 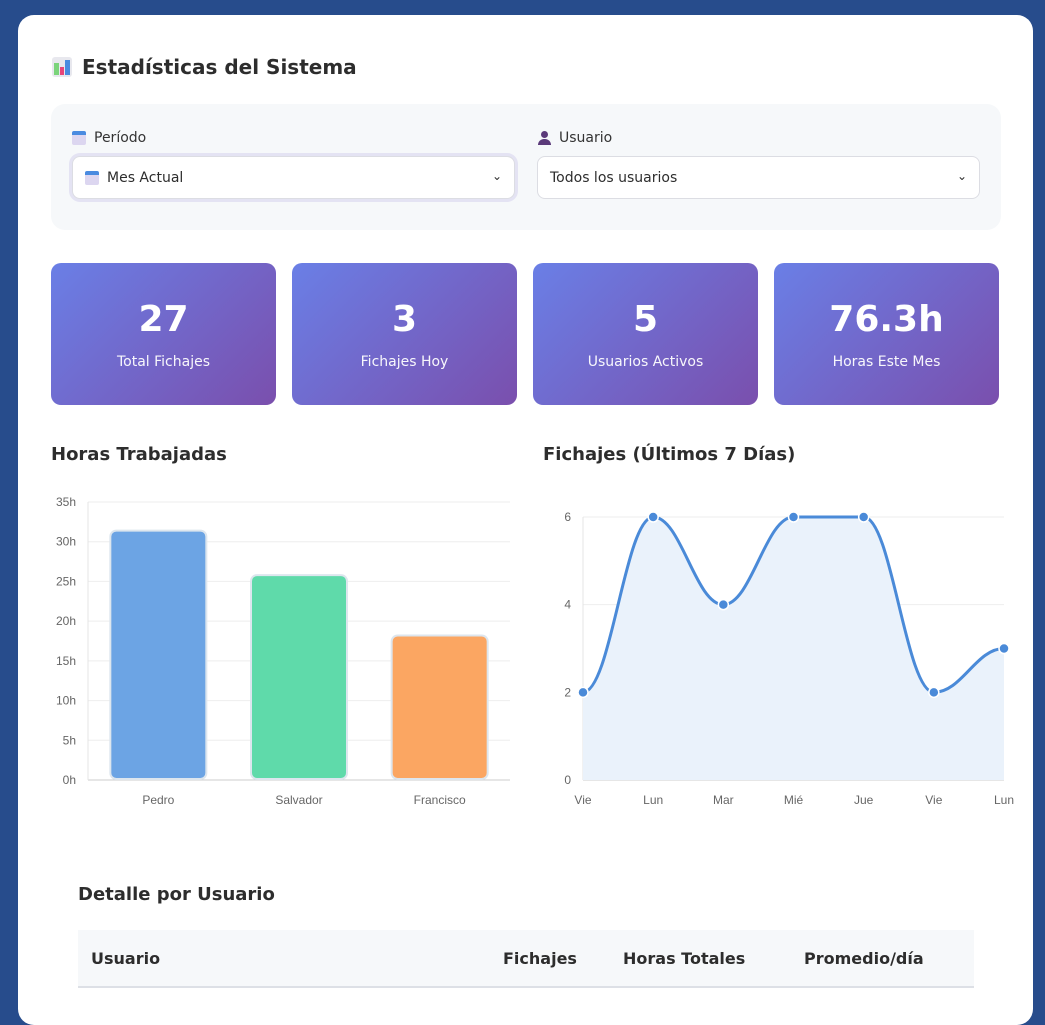 I want to click on bar-pedro, so click(x=158, y=654).